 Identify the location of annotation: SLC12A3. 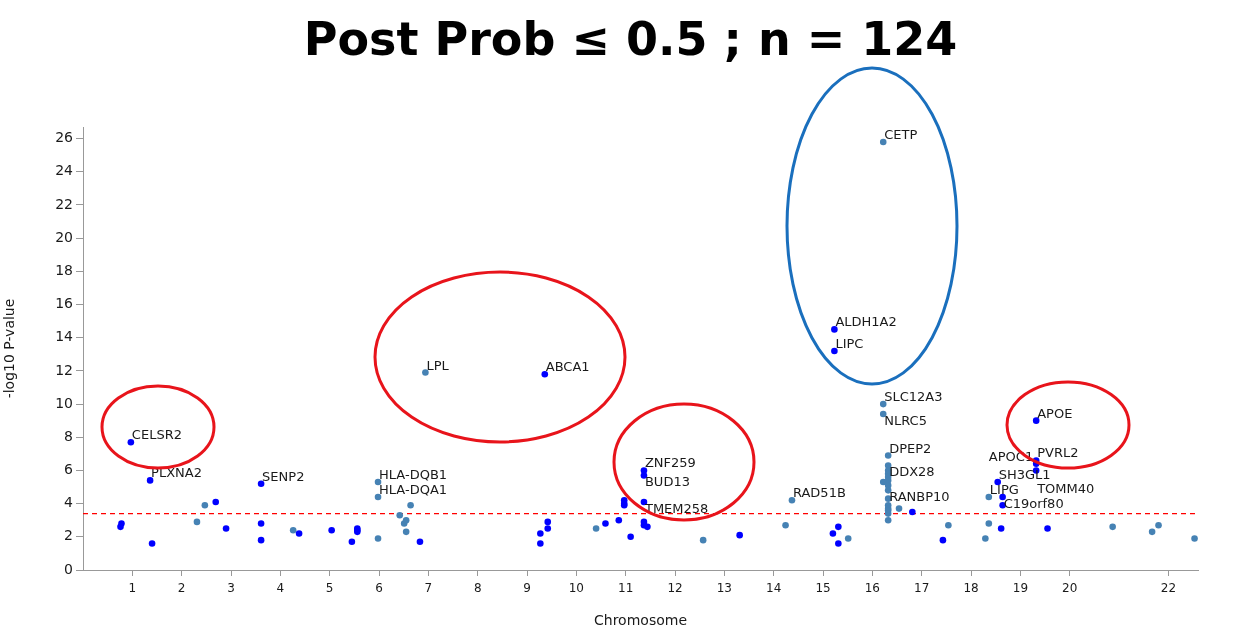
(913, 397).